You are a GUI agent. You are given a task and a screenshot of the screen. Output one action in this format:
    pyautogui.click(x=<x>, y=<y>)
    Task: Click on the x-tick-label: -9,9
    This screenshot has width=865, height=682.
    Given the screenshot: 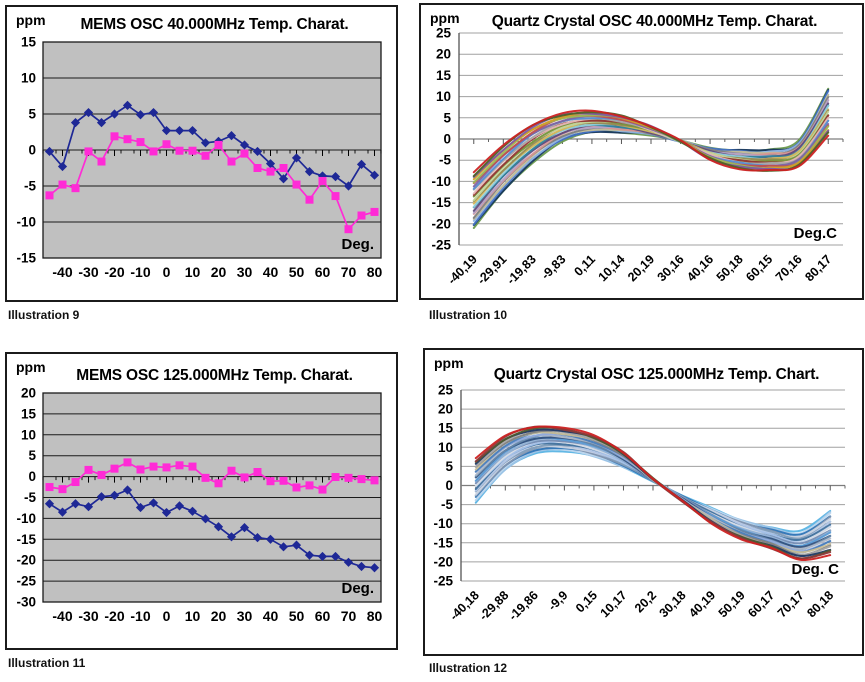 What is the action you would take?
    pyautogui.click(x=557, y=600)
    